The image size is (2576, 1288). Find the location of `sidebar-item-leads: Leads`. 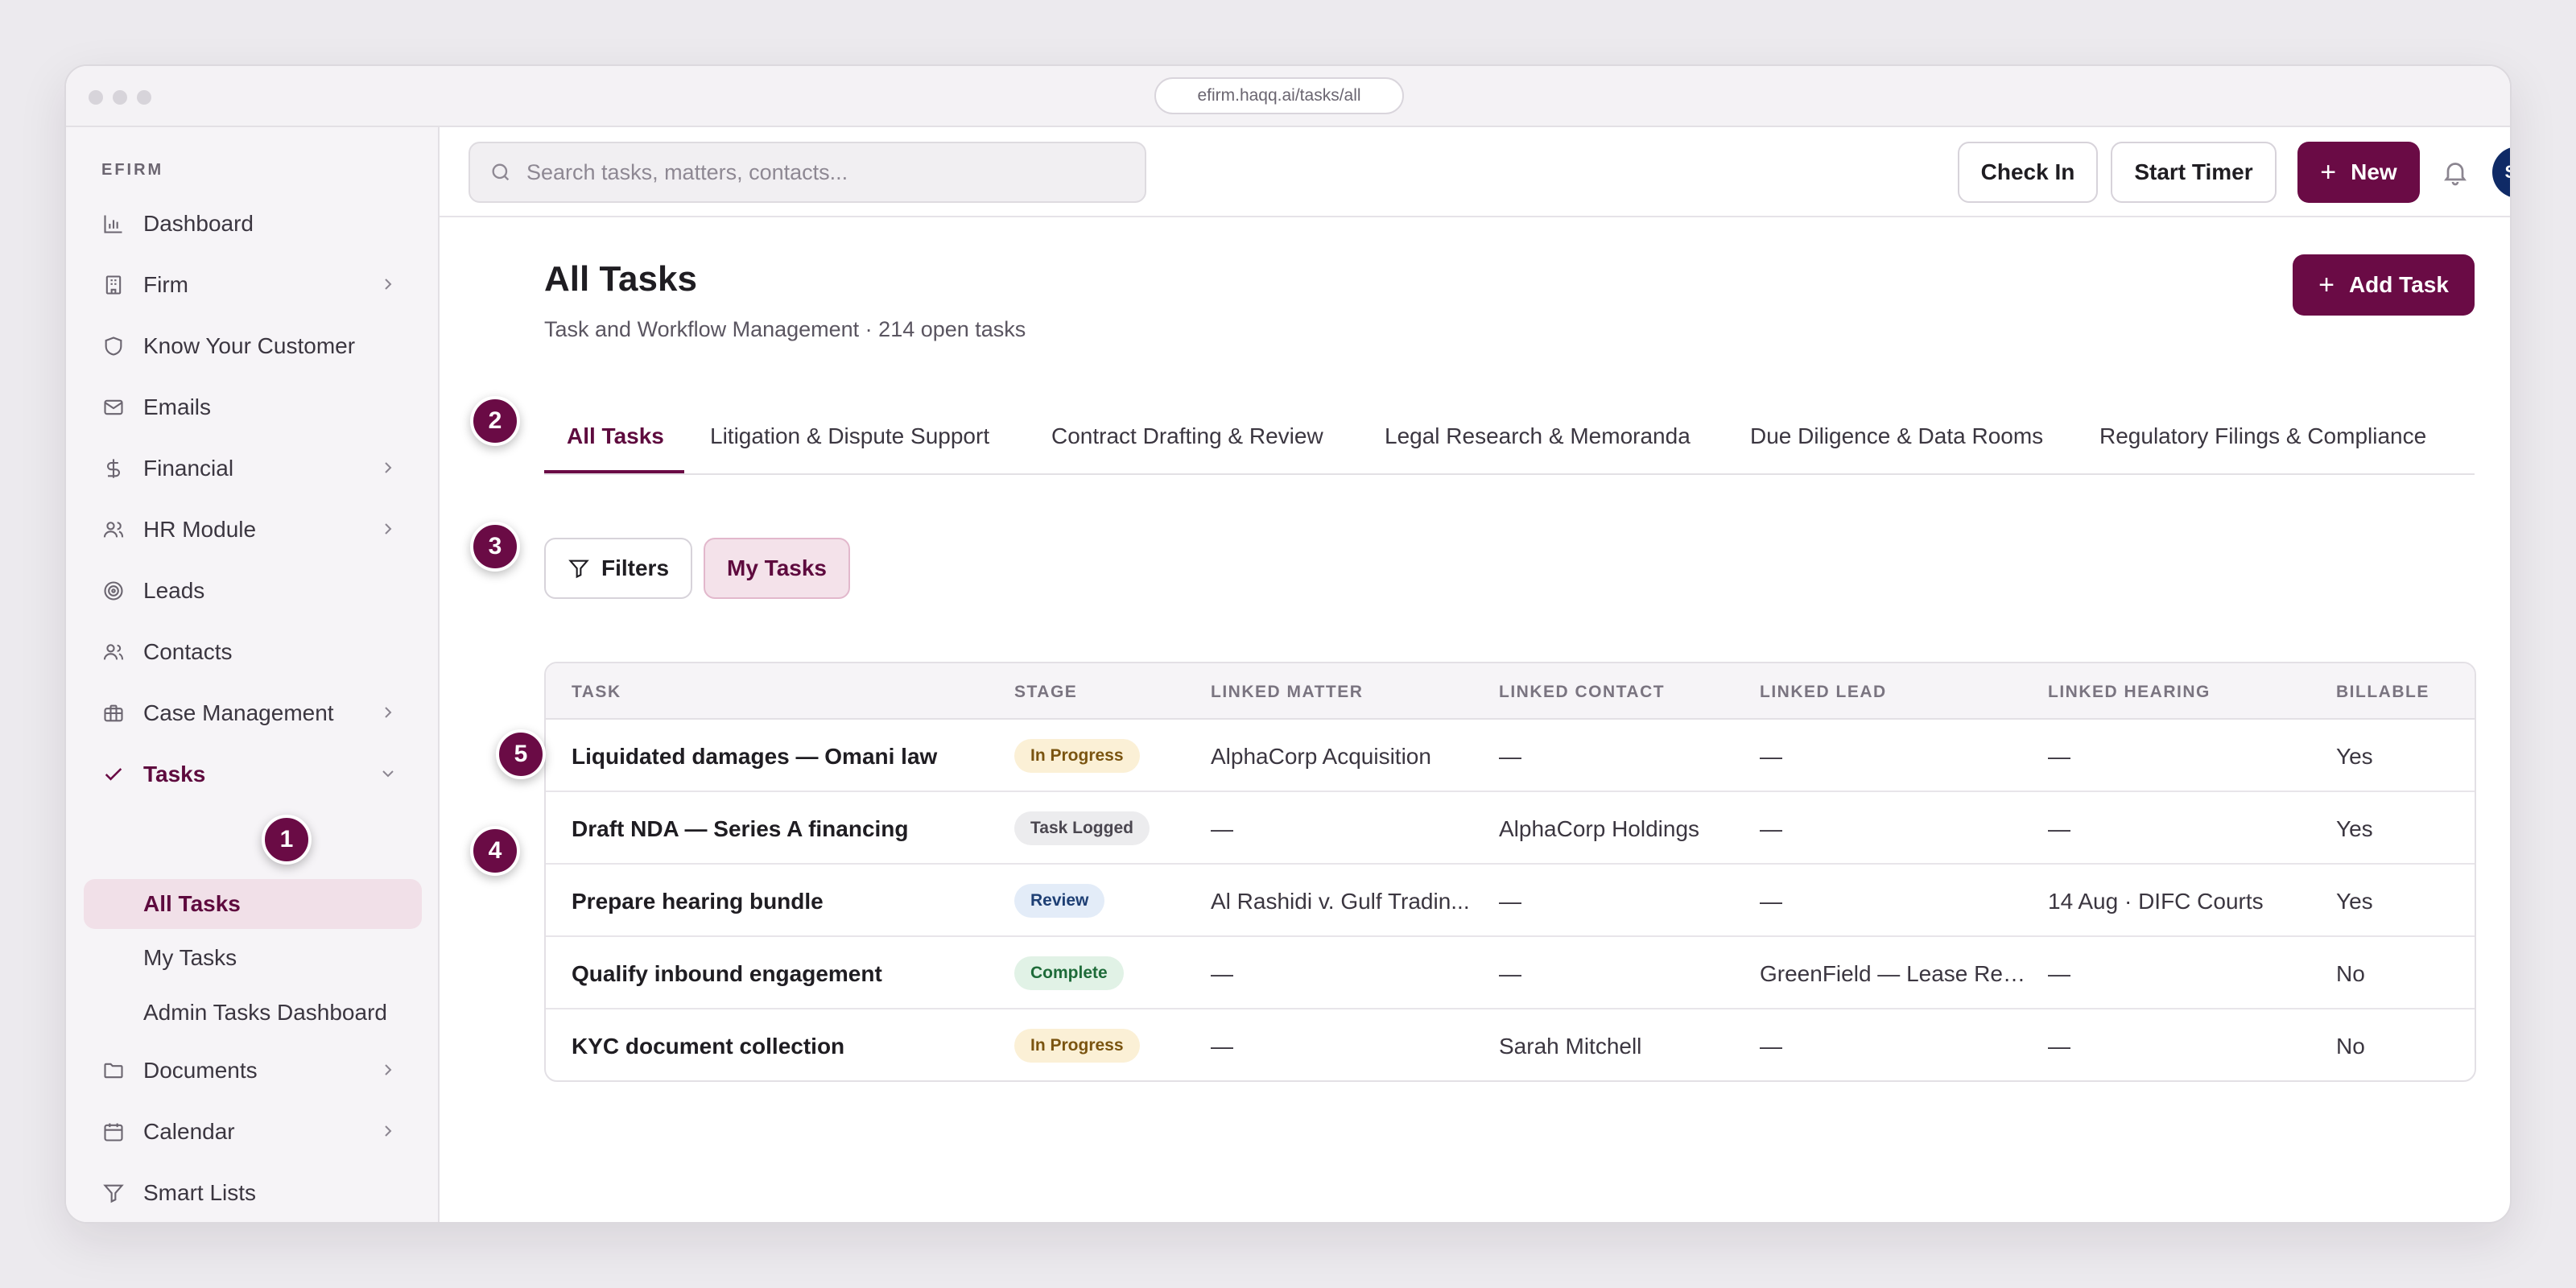

sidebar-item-leads: Leads is located at coordinates (253, 591).